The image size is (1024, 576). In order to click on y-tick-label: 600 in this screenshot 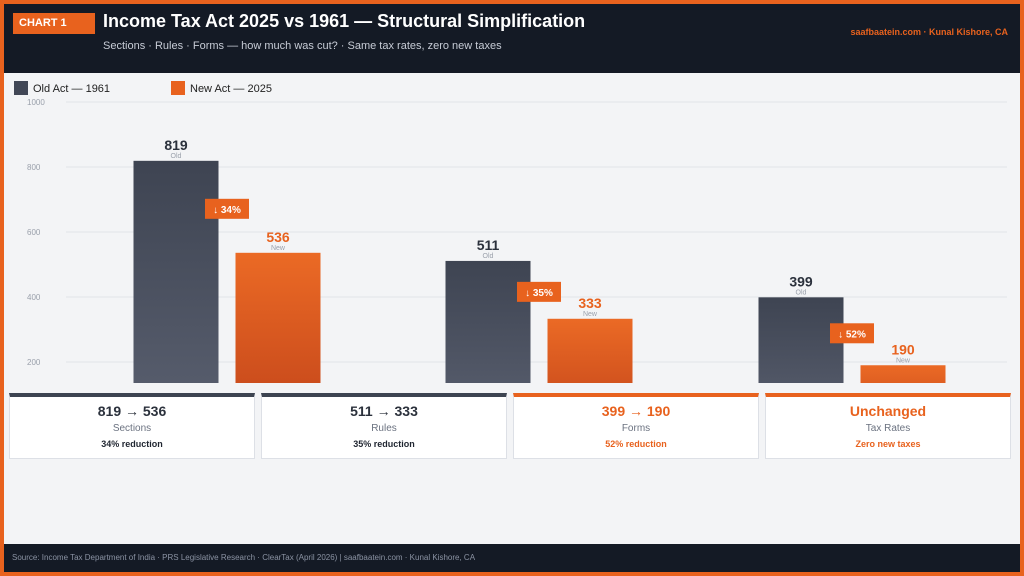, I will do `click(34, 232)`.